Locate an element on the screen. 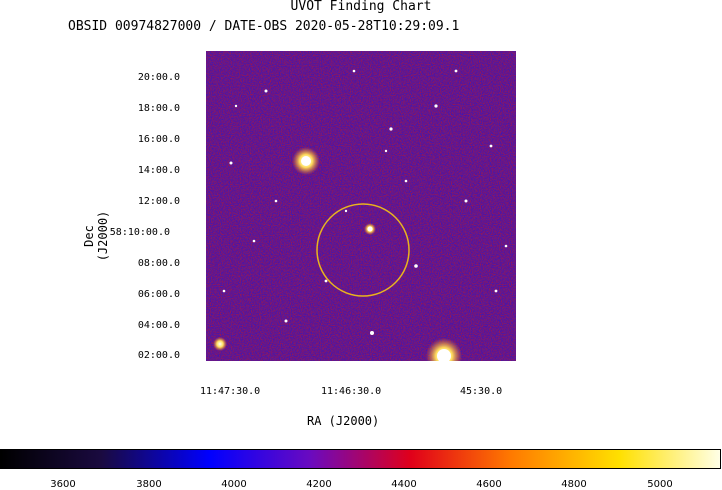  colorbar-tick-label: 4600 is located at coordinates (489, 484).